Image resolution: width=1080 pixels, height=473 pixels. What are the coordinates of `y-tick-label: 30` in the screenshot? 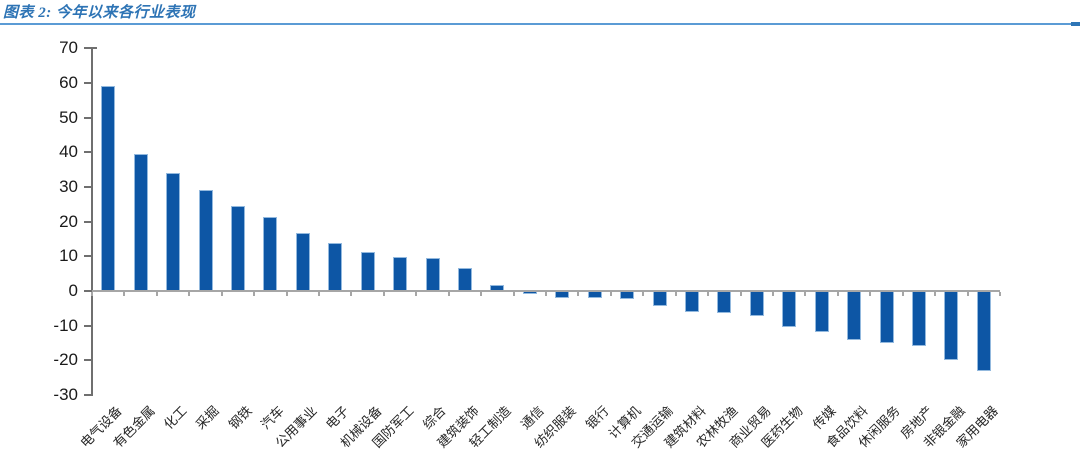 It's located at (68, 186).